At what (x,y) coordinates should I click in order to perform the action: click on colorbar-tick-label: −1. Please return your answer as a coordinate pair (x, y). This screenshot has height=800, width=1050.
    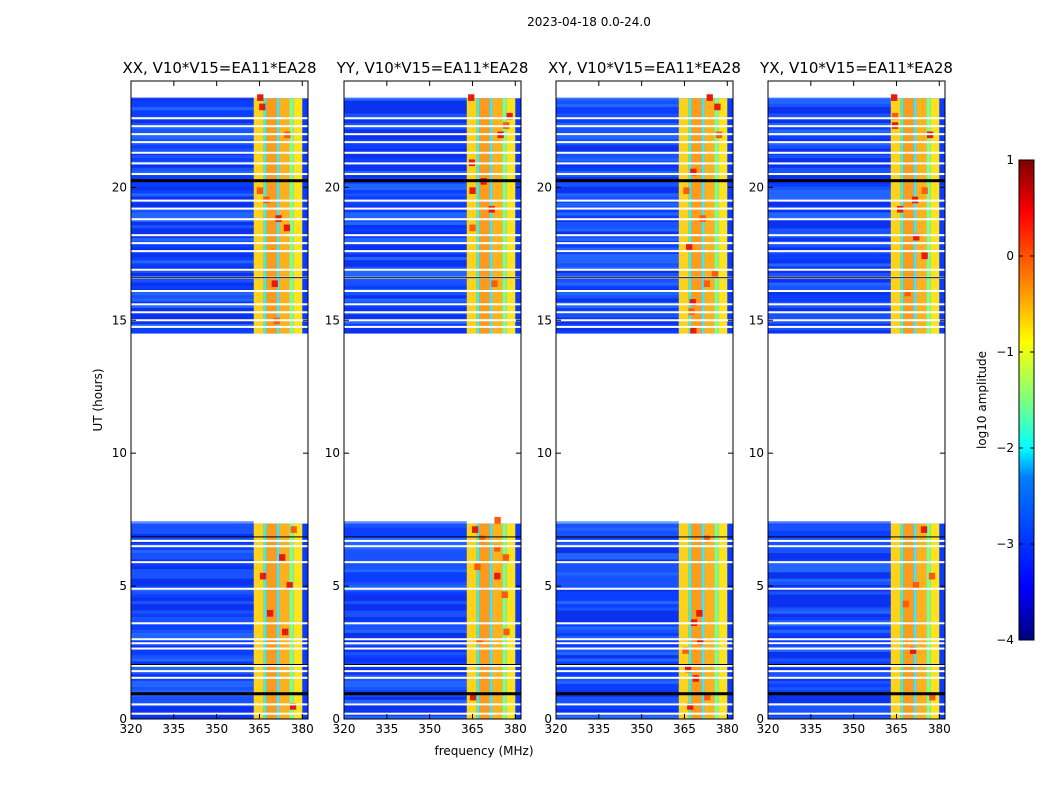
    Looking at the image, I should click on (1005, 352).